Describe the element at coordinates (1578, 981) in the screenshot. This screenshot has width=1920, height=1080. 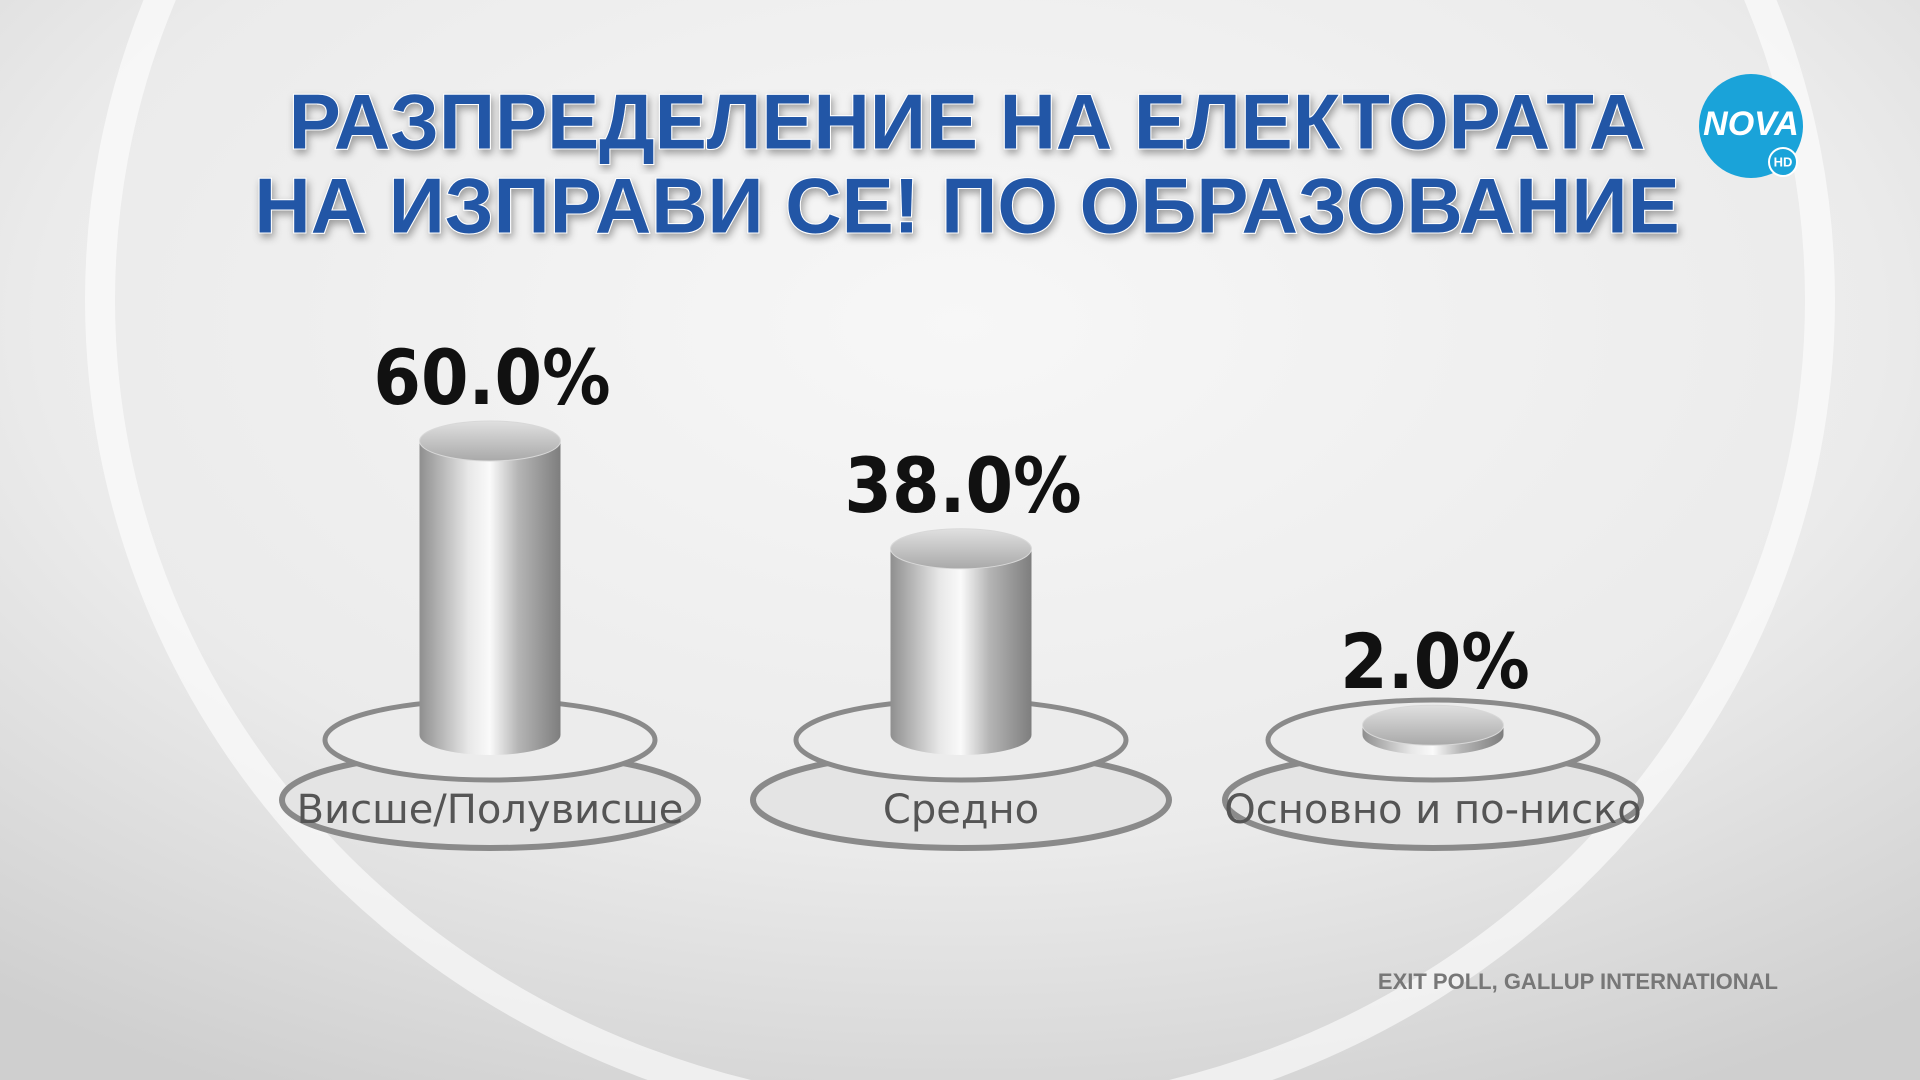
I see `source: EXIT POLL, GALLUP INTERNATIONAL` at that location.